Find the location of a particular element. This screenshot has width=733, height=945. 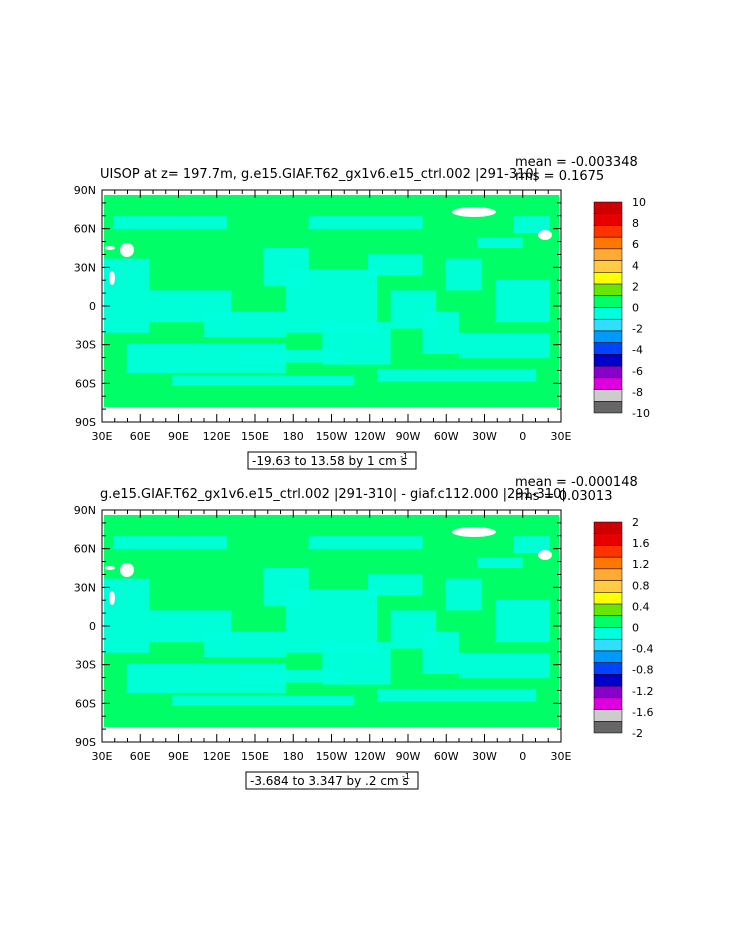

top-colorbar-label: -2 is located at coordinates (637, 329).